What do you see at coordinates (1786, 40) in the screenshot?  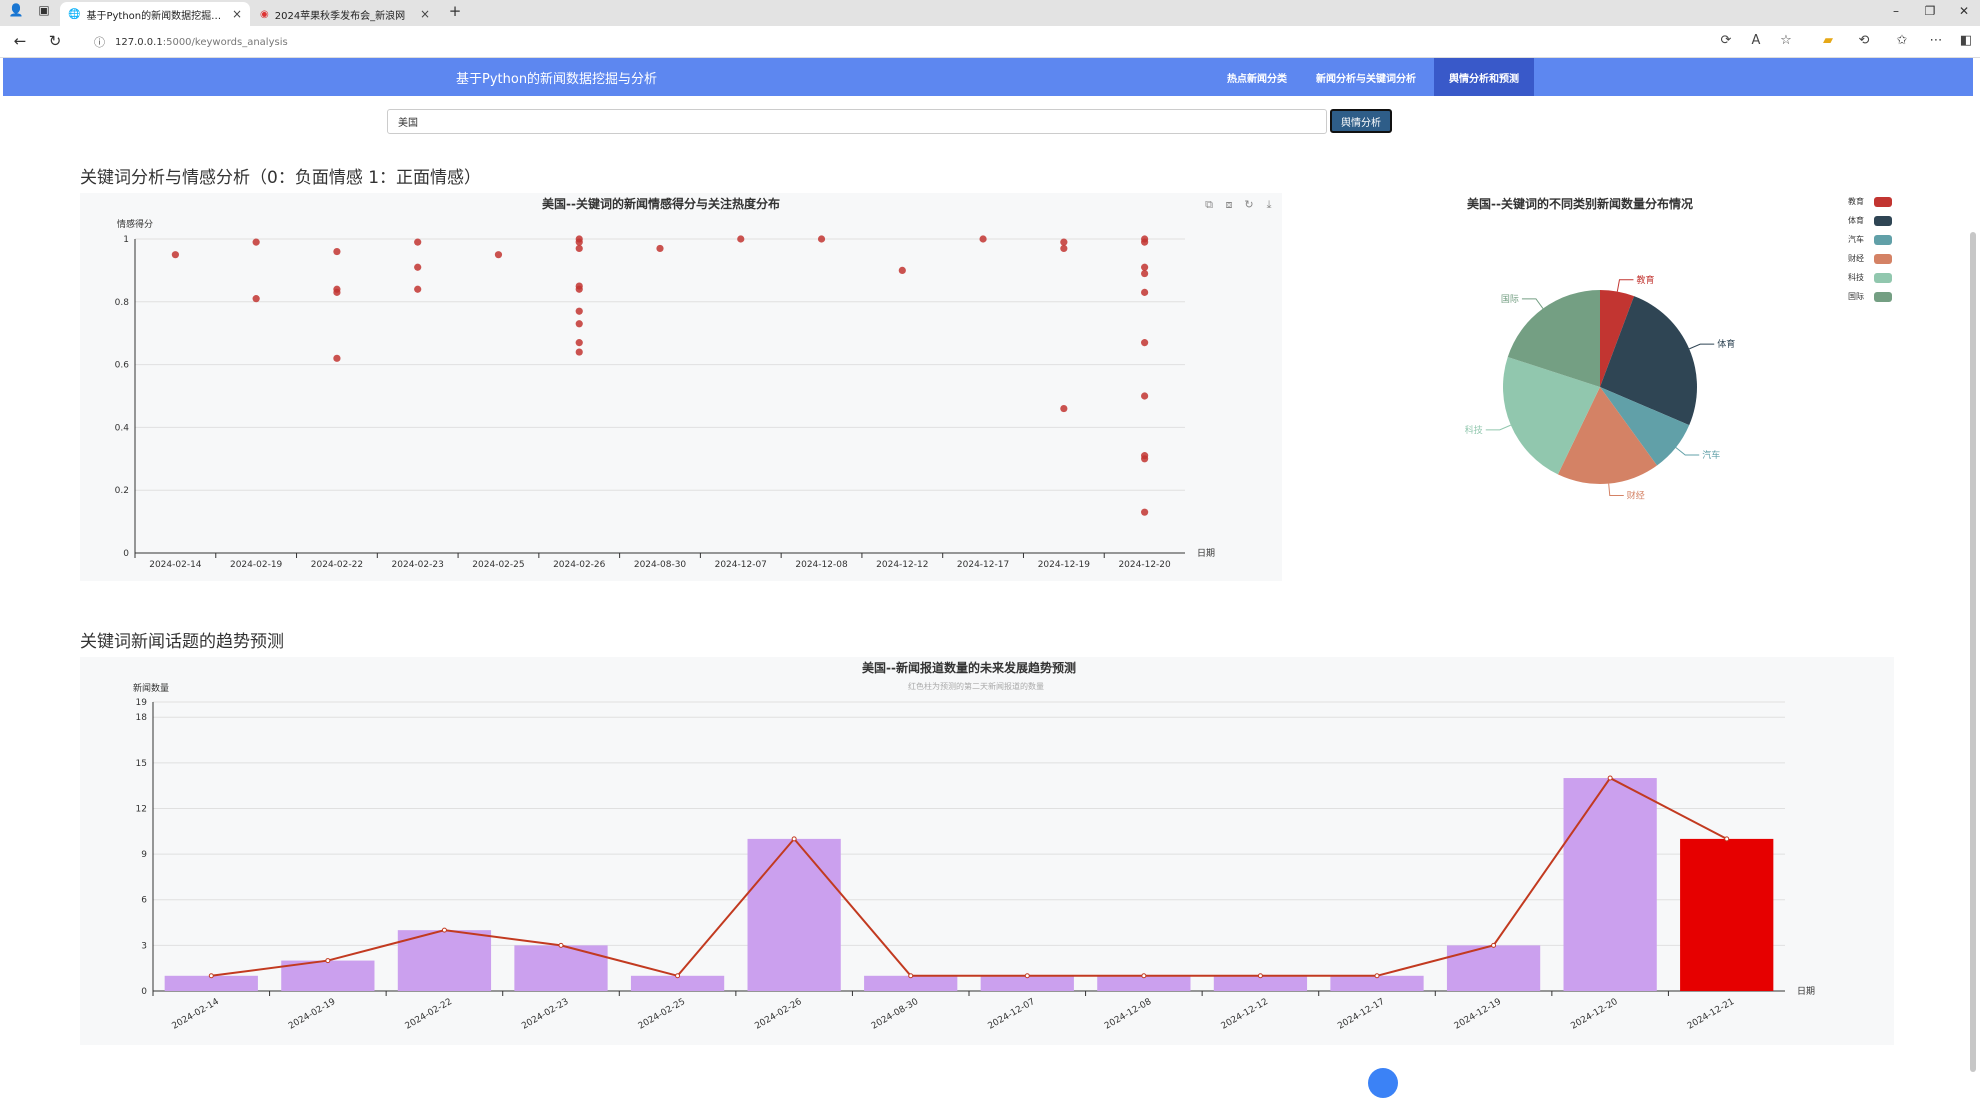 I see `favorite-star-icon: ☆` at bounding box center [1786, 40].